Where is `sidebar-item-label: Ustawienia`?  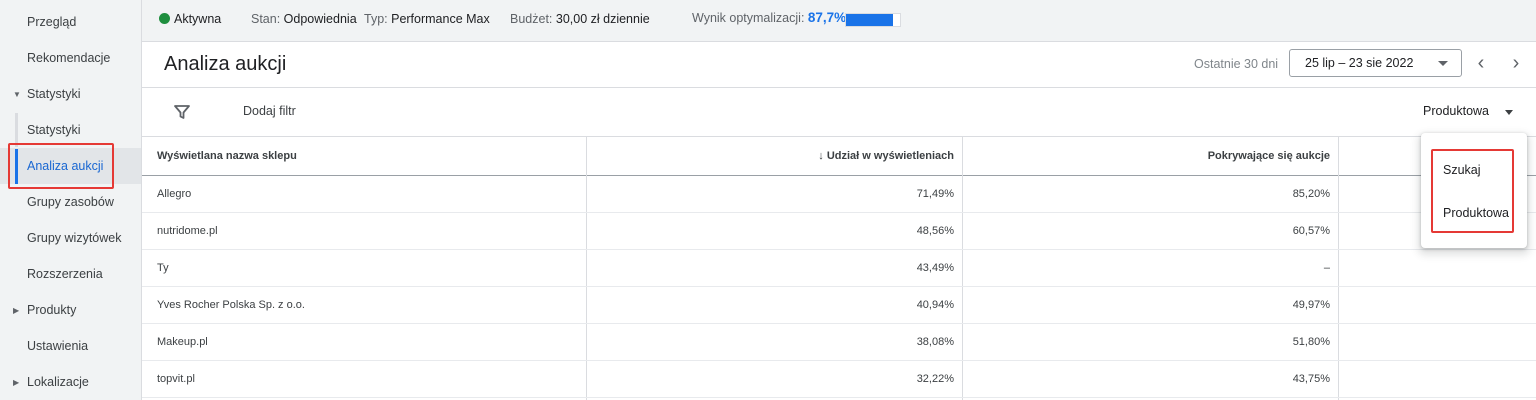
sidebar-item-label: Ustawienia is located at coordinates (58, 346).